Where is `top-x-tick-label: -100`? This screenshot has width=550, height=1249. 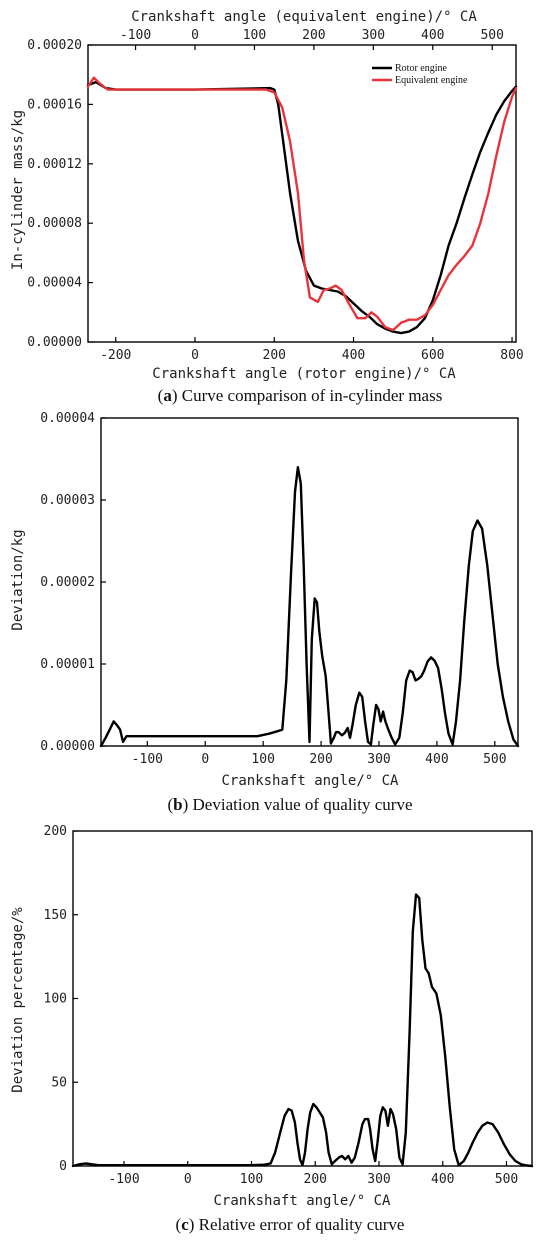
top-x-tick-label: -100 is located at coordinates (135, 35).